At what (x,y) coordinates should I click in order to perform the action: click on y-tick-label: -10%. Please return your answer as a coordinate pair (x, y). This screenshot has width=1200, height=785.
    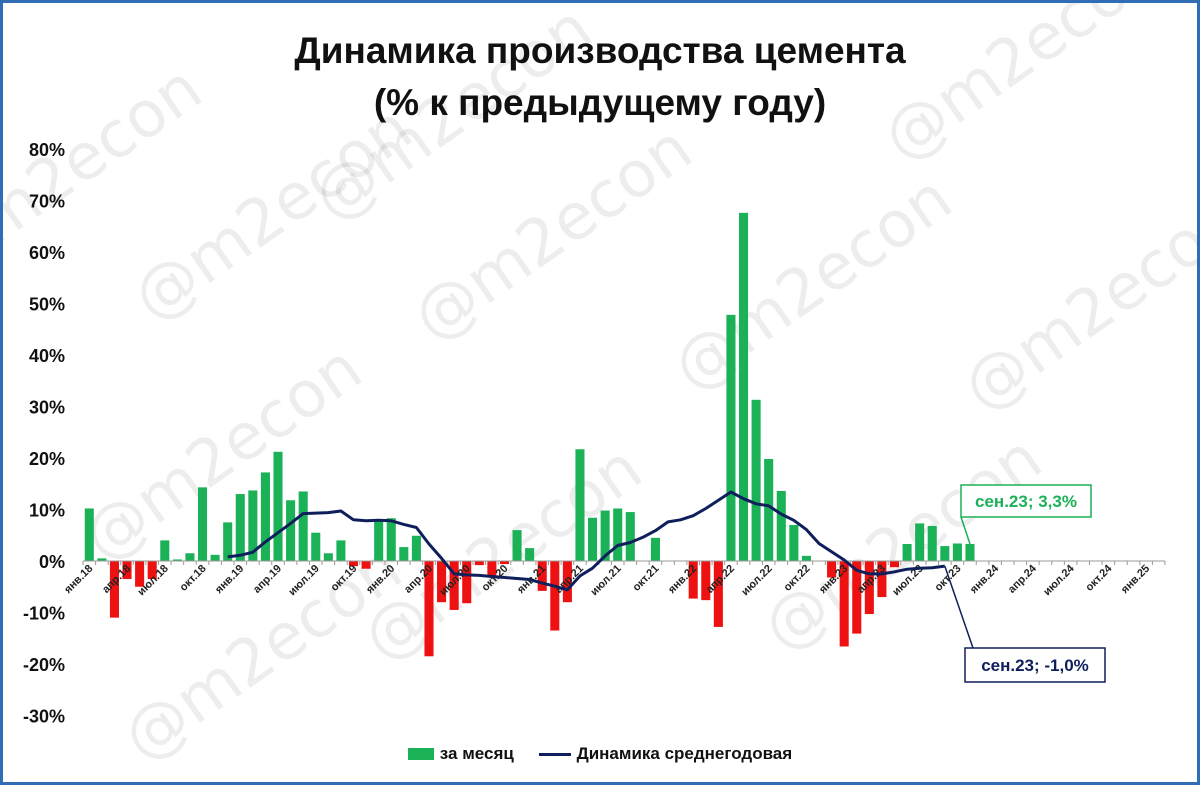
    Looking at the image, I should click on (44, 614).